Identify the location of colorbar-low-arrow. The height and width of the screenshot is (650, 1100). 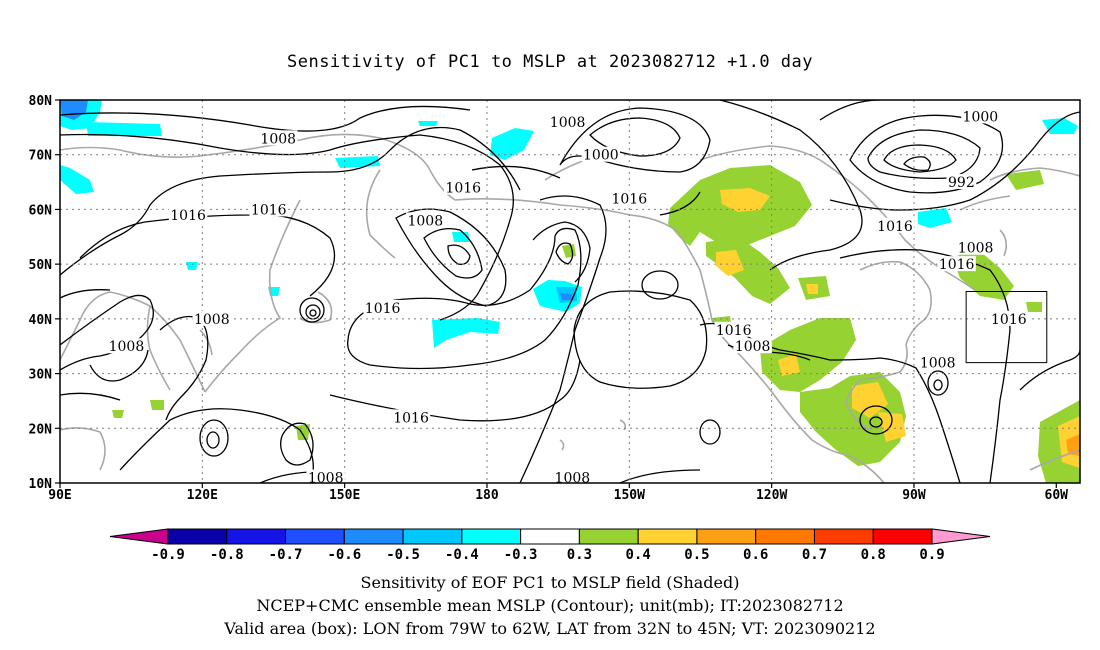
(139, 536).